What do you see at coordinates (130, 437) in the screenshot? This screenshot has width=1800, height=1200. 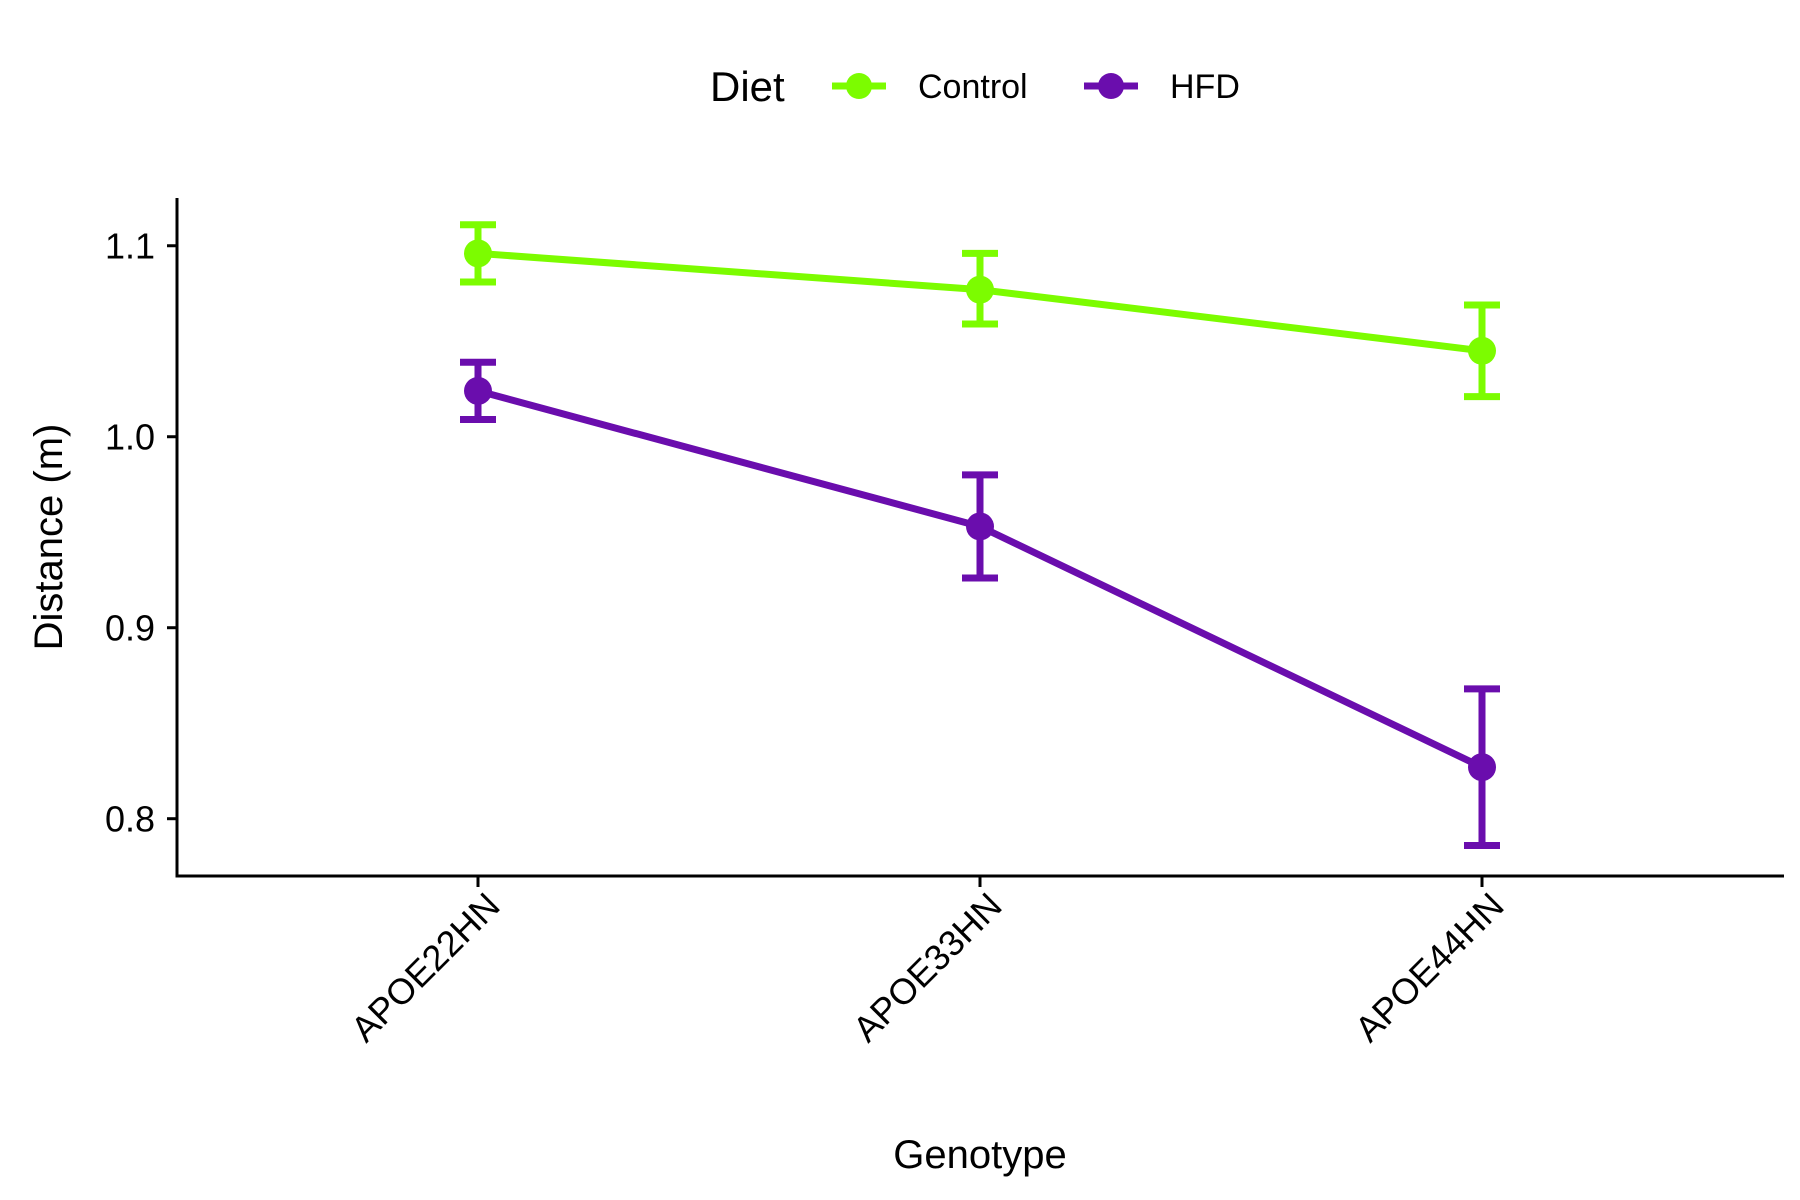 I see `y-tick-label: 1.0` at bounding box center [130, 437].